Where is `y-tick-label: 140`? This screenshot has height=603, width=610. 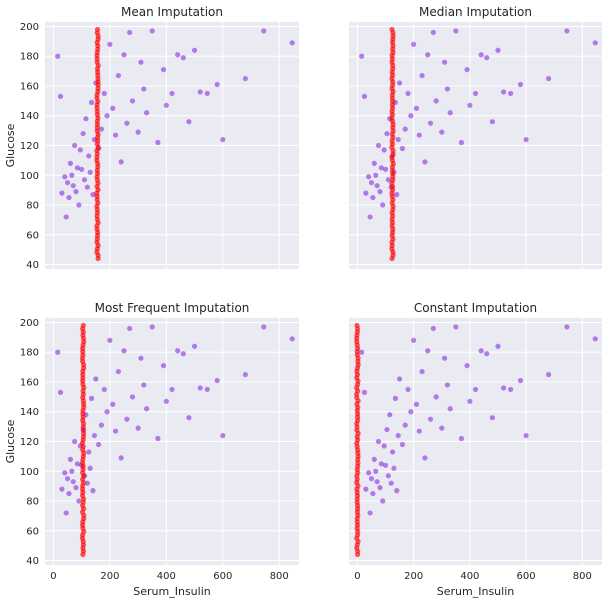 y-tick-label: 140 is located at coordinates (29, 412).